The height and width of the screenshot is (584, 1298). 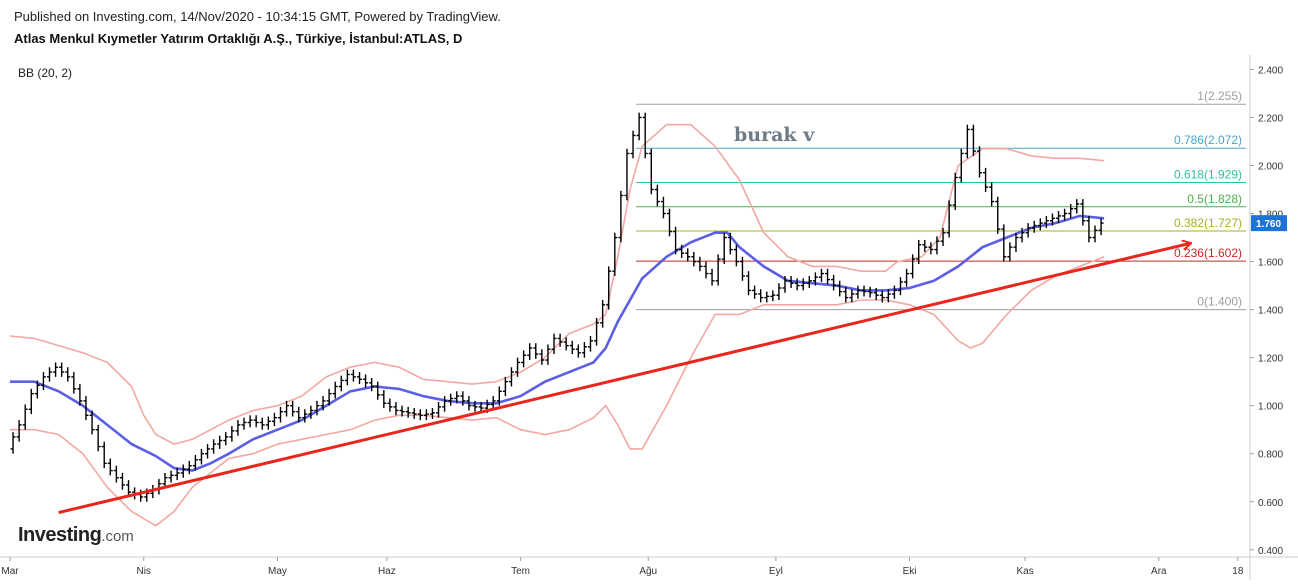 I want to click on y-tick-label: 0.800, so click(x=1270, y=455).